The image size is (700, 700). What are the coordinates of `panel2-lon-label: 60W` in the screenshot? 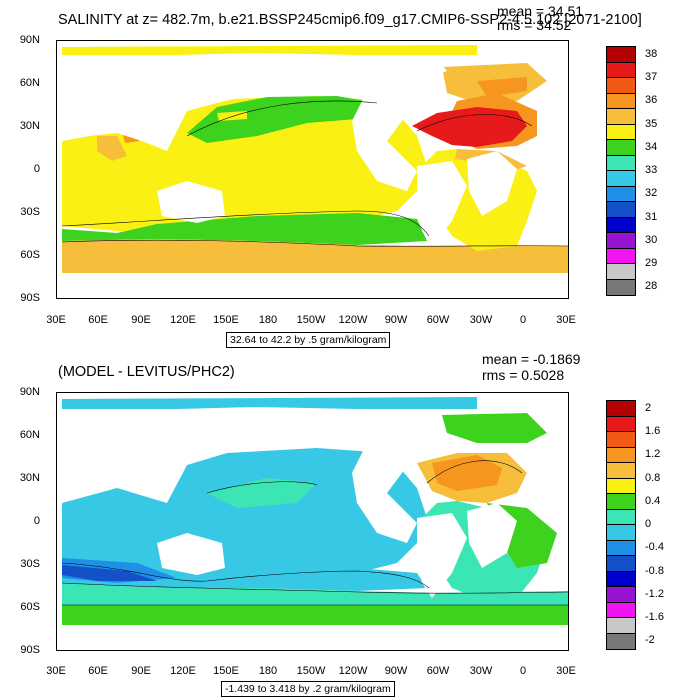 It's located at (438, 671).